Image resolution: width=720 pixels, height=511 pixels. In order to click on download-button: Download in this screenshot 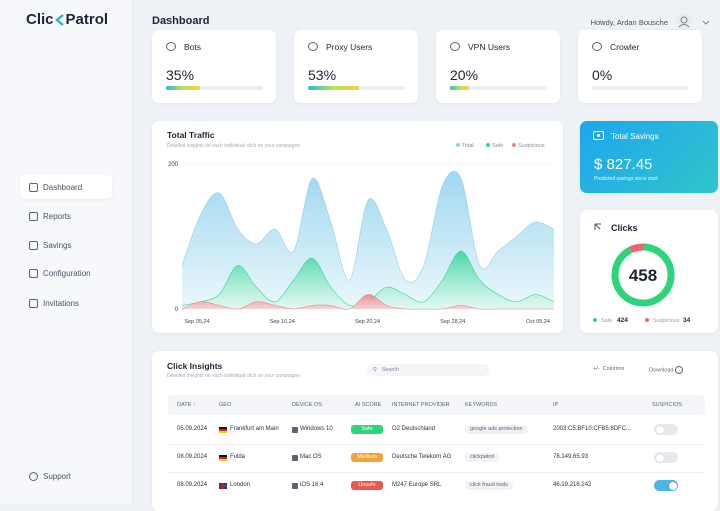, I will do `click(666, 370)`.